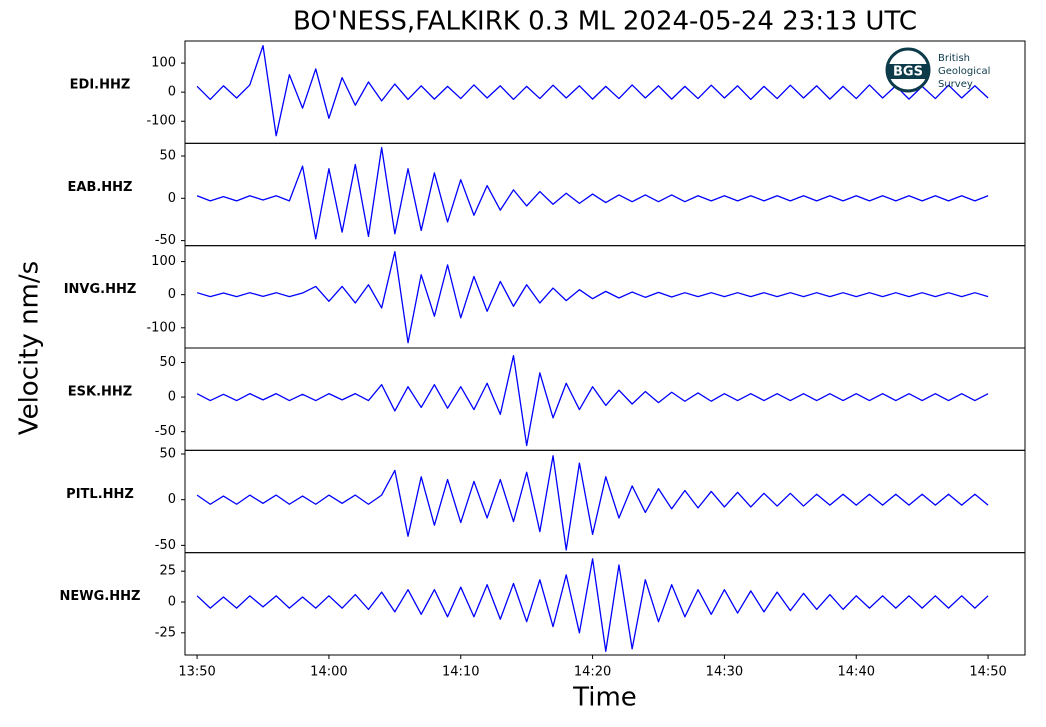 Image resolution: width=1046 pixels, height=727 pixels. I want to click on station-label: EDI.HHZ, so click(100, 85).